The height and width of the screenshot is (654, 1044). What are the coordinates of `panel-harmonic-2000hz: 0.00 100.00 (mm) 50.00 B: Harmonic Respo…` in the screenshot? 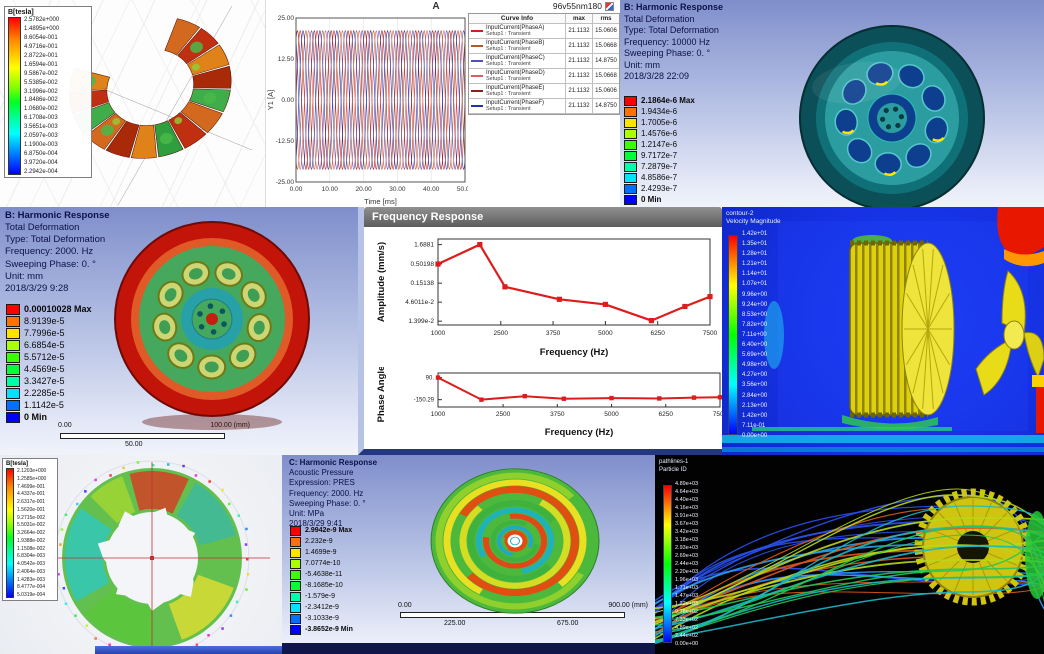 It's located at (179, 331).